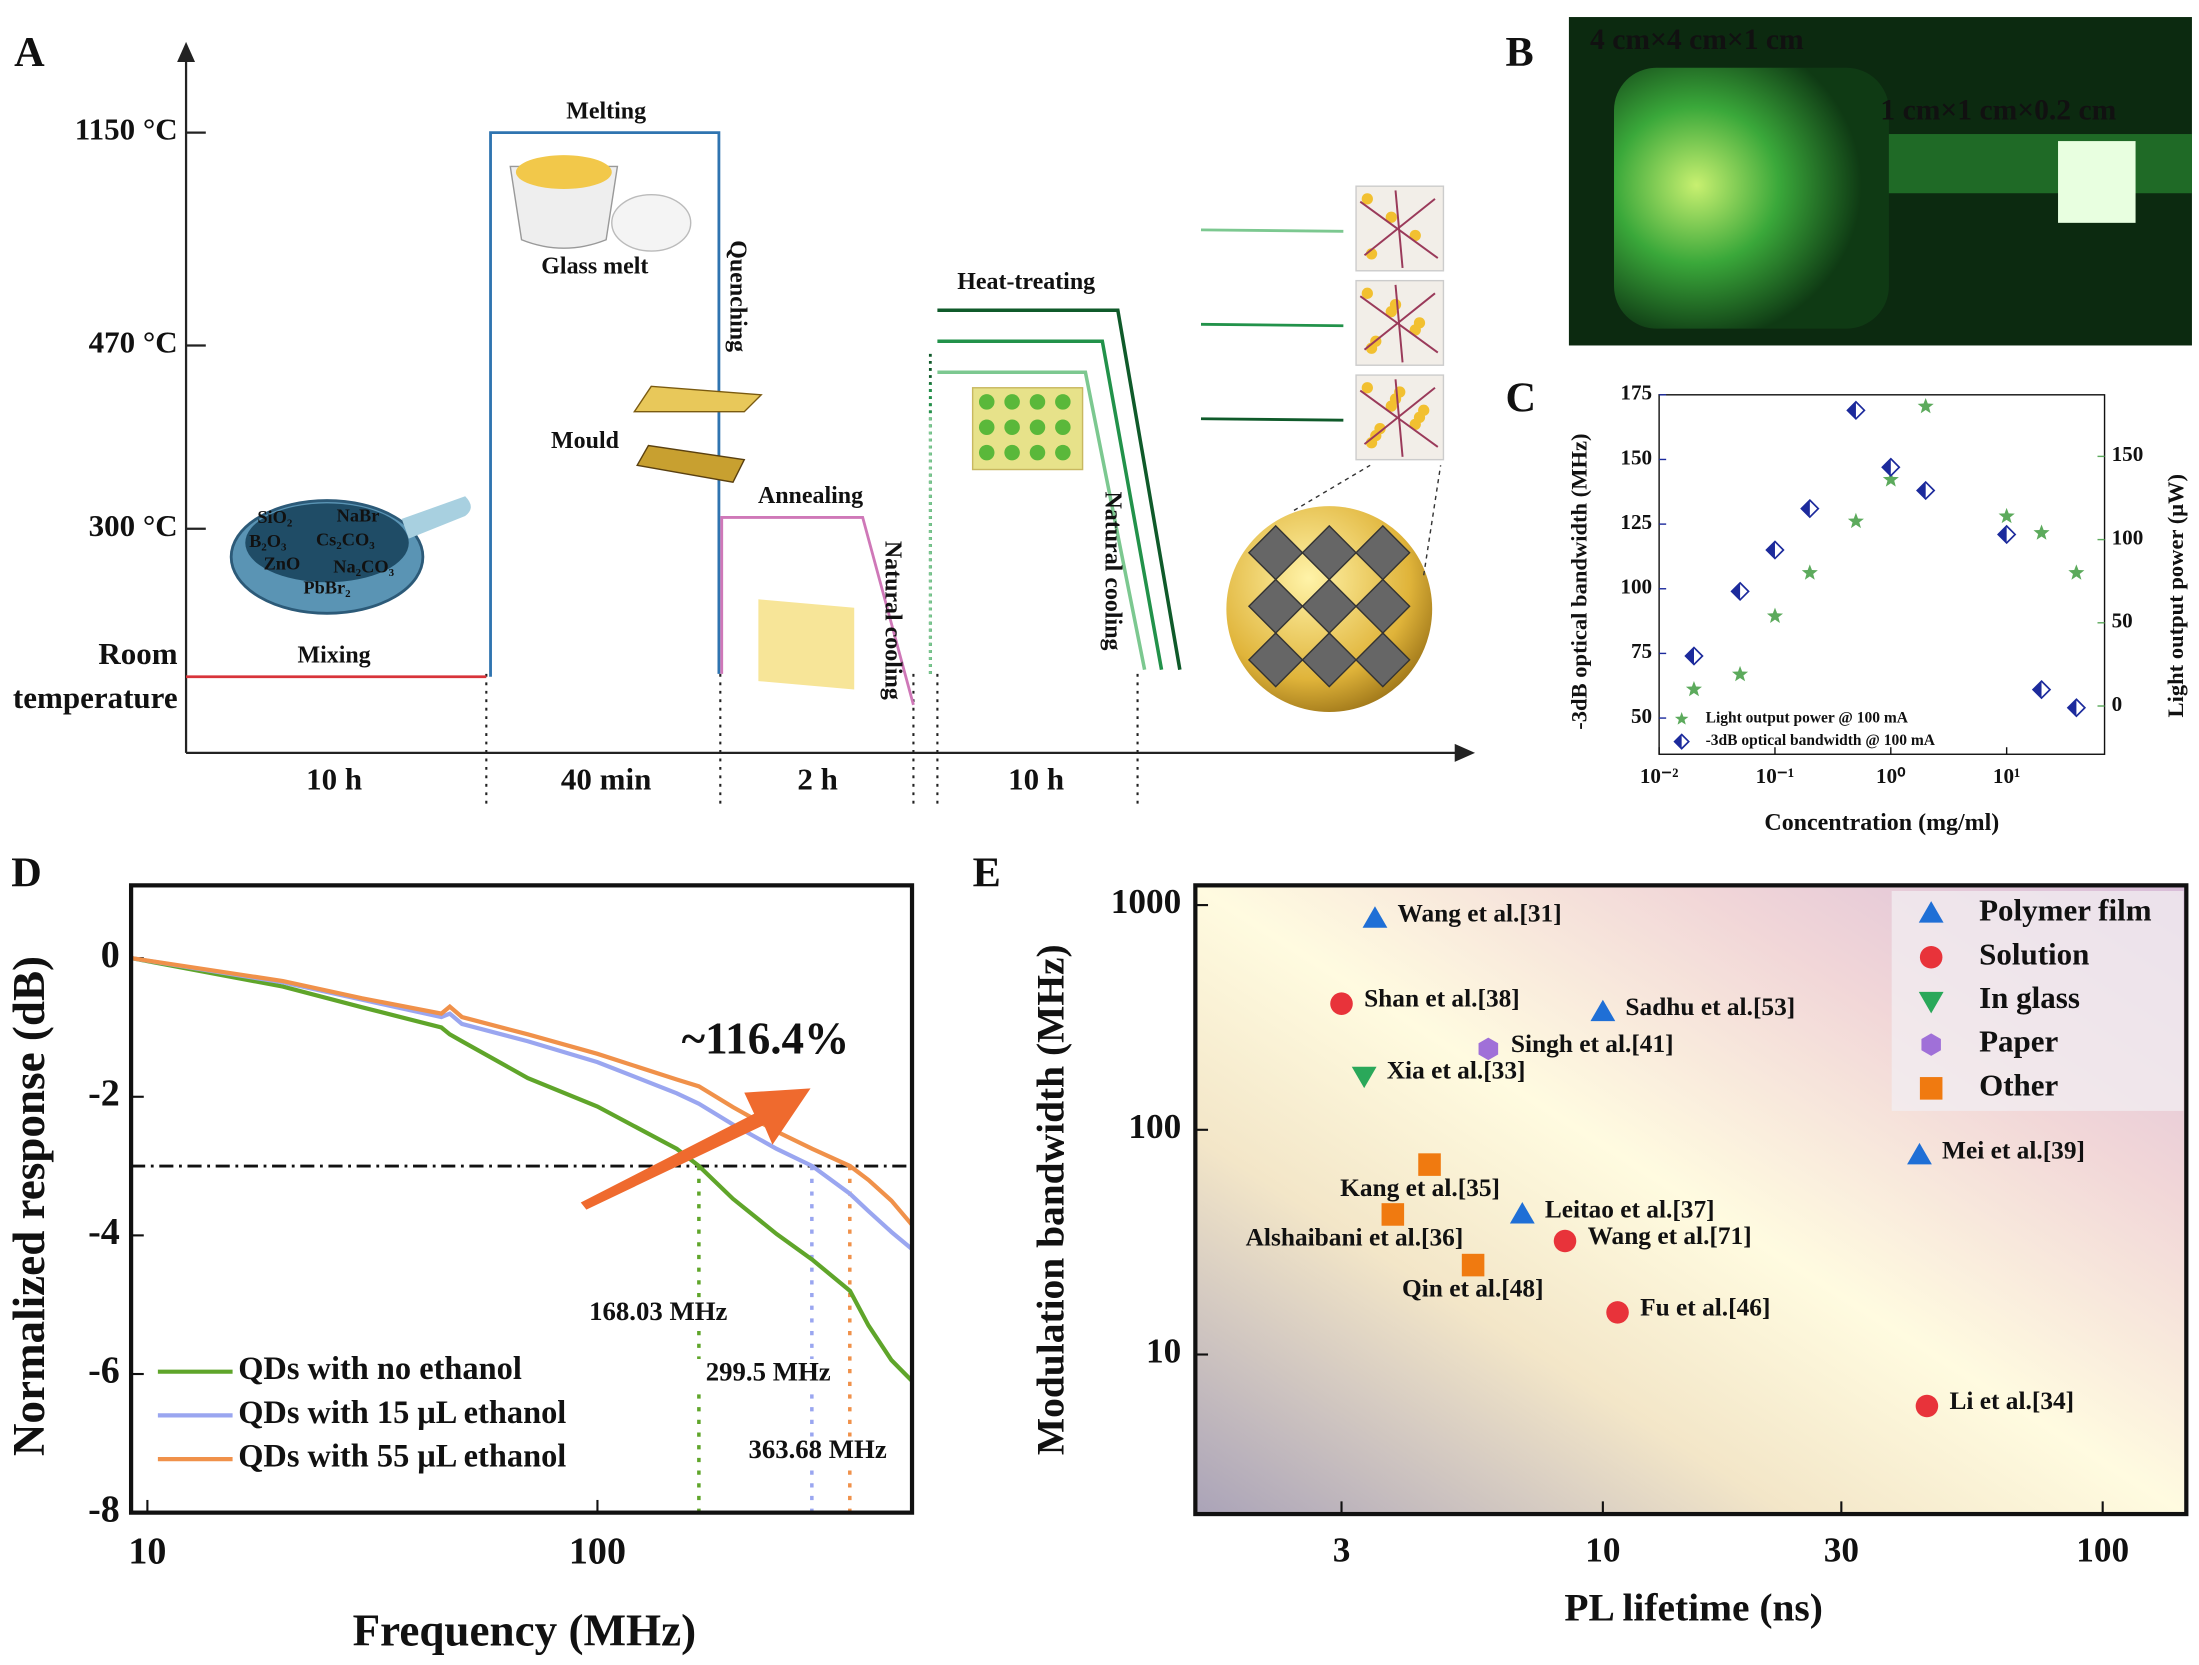 This screenshot has height=1665, width=2199. I want to click on legend-label: QDs with 55 μL ethanol, so click(402, 1457).